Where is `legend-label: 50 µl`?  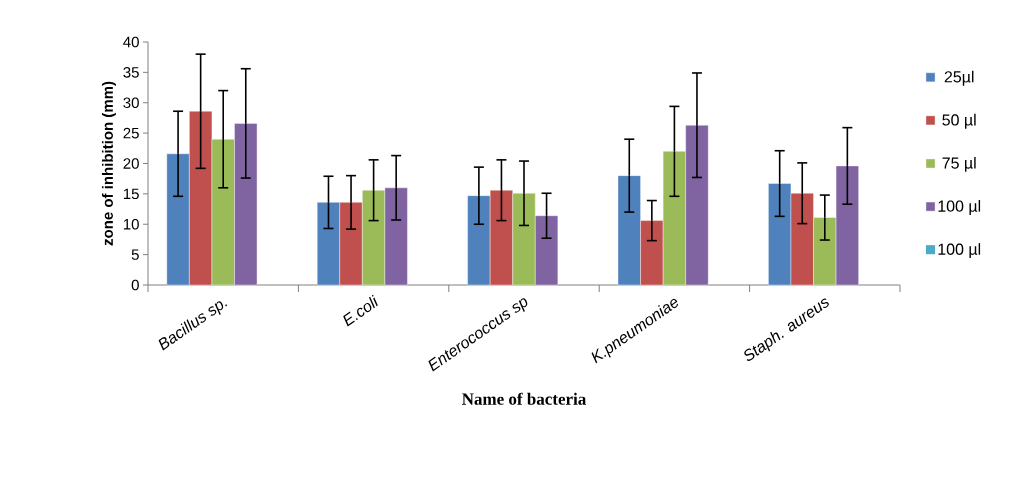 legend-label: 50 µl is located at coordinates (959, 121).